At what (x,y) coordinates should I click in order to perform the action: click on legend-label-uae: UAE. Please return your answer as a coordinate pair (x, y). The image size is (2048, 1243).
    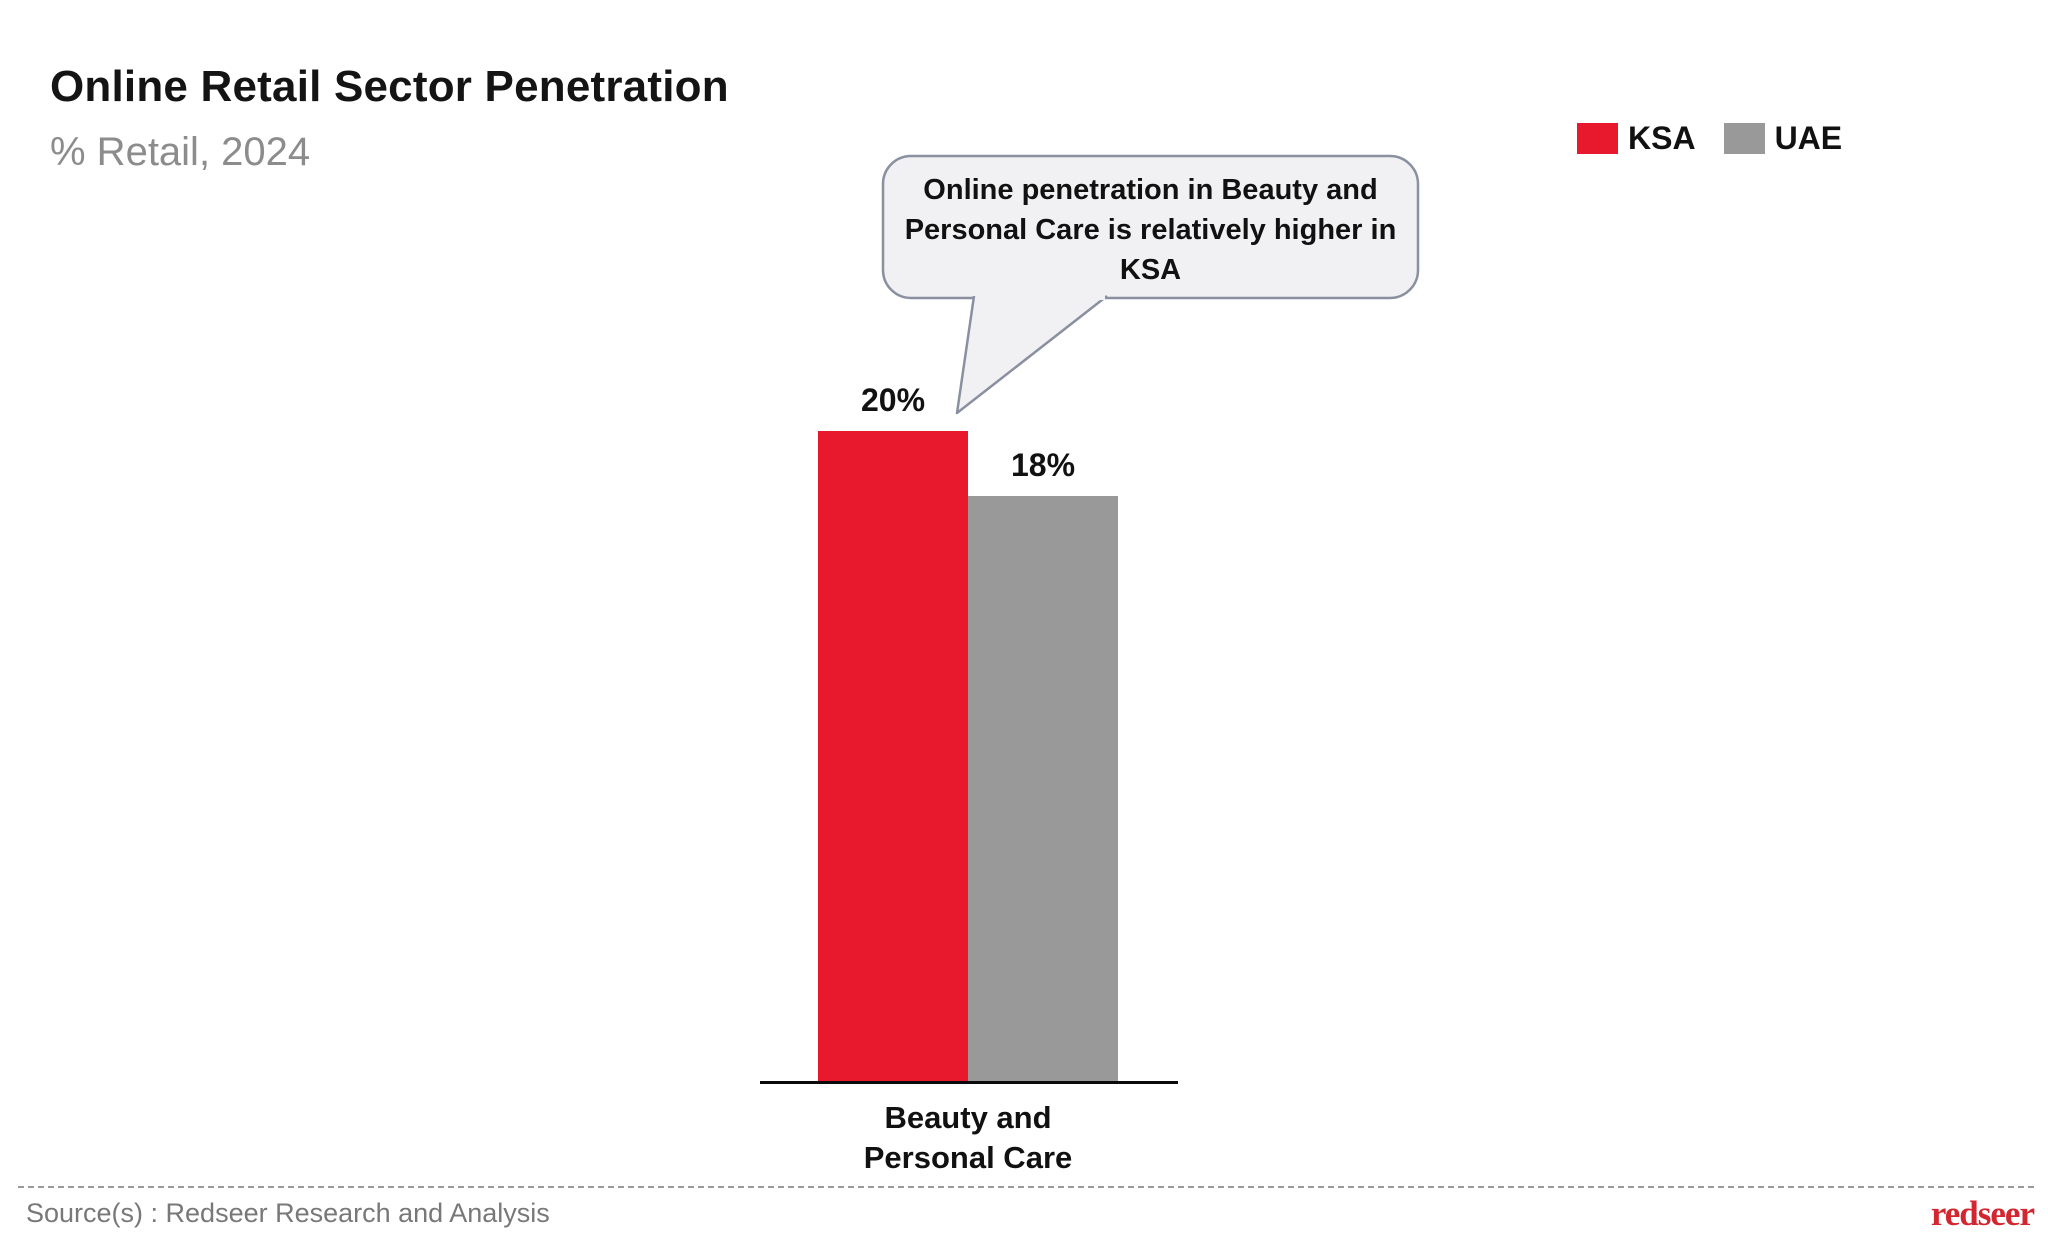
    Looking at the image, I should click on (1808, 138).